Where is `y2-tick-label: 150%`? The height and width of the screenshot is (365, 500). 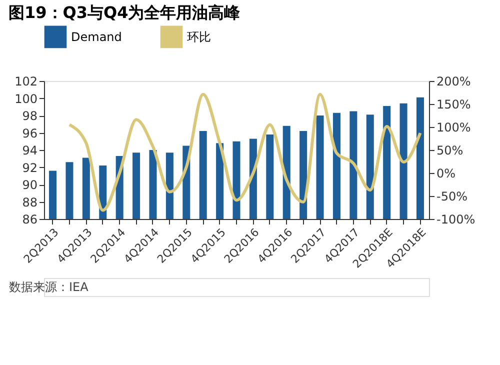
y2-tick-label: 150% is located at coordinates (453, 105).